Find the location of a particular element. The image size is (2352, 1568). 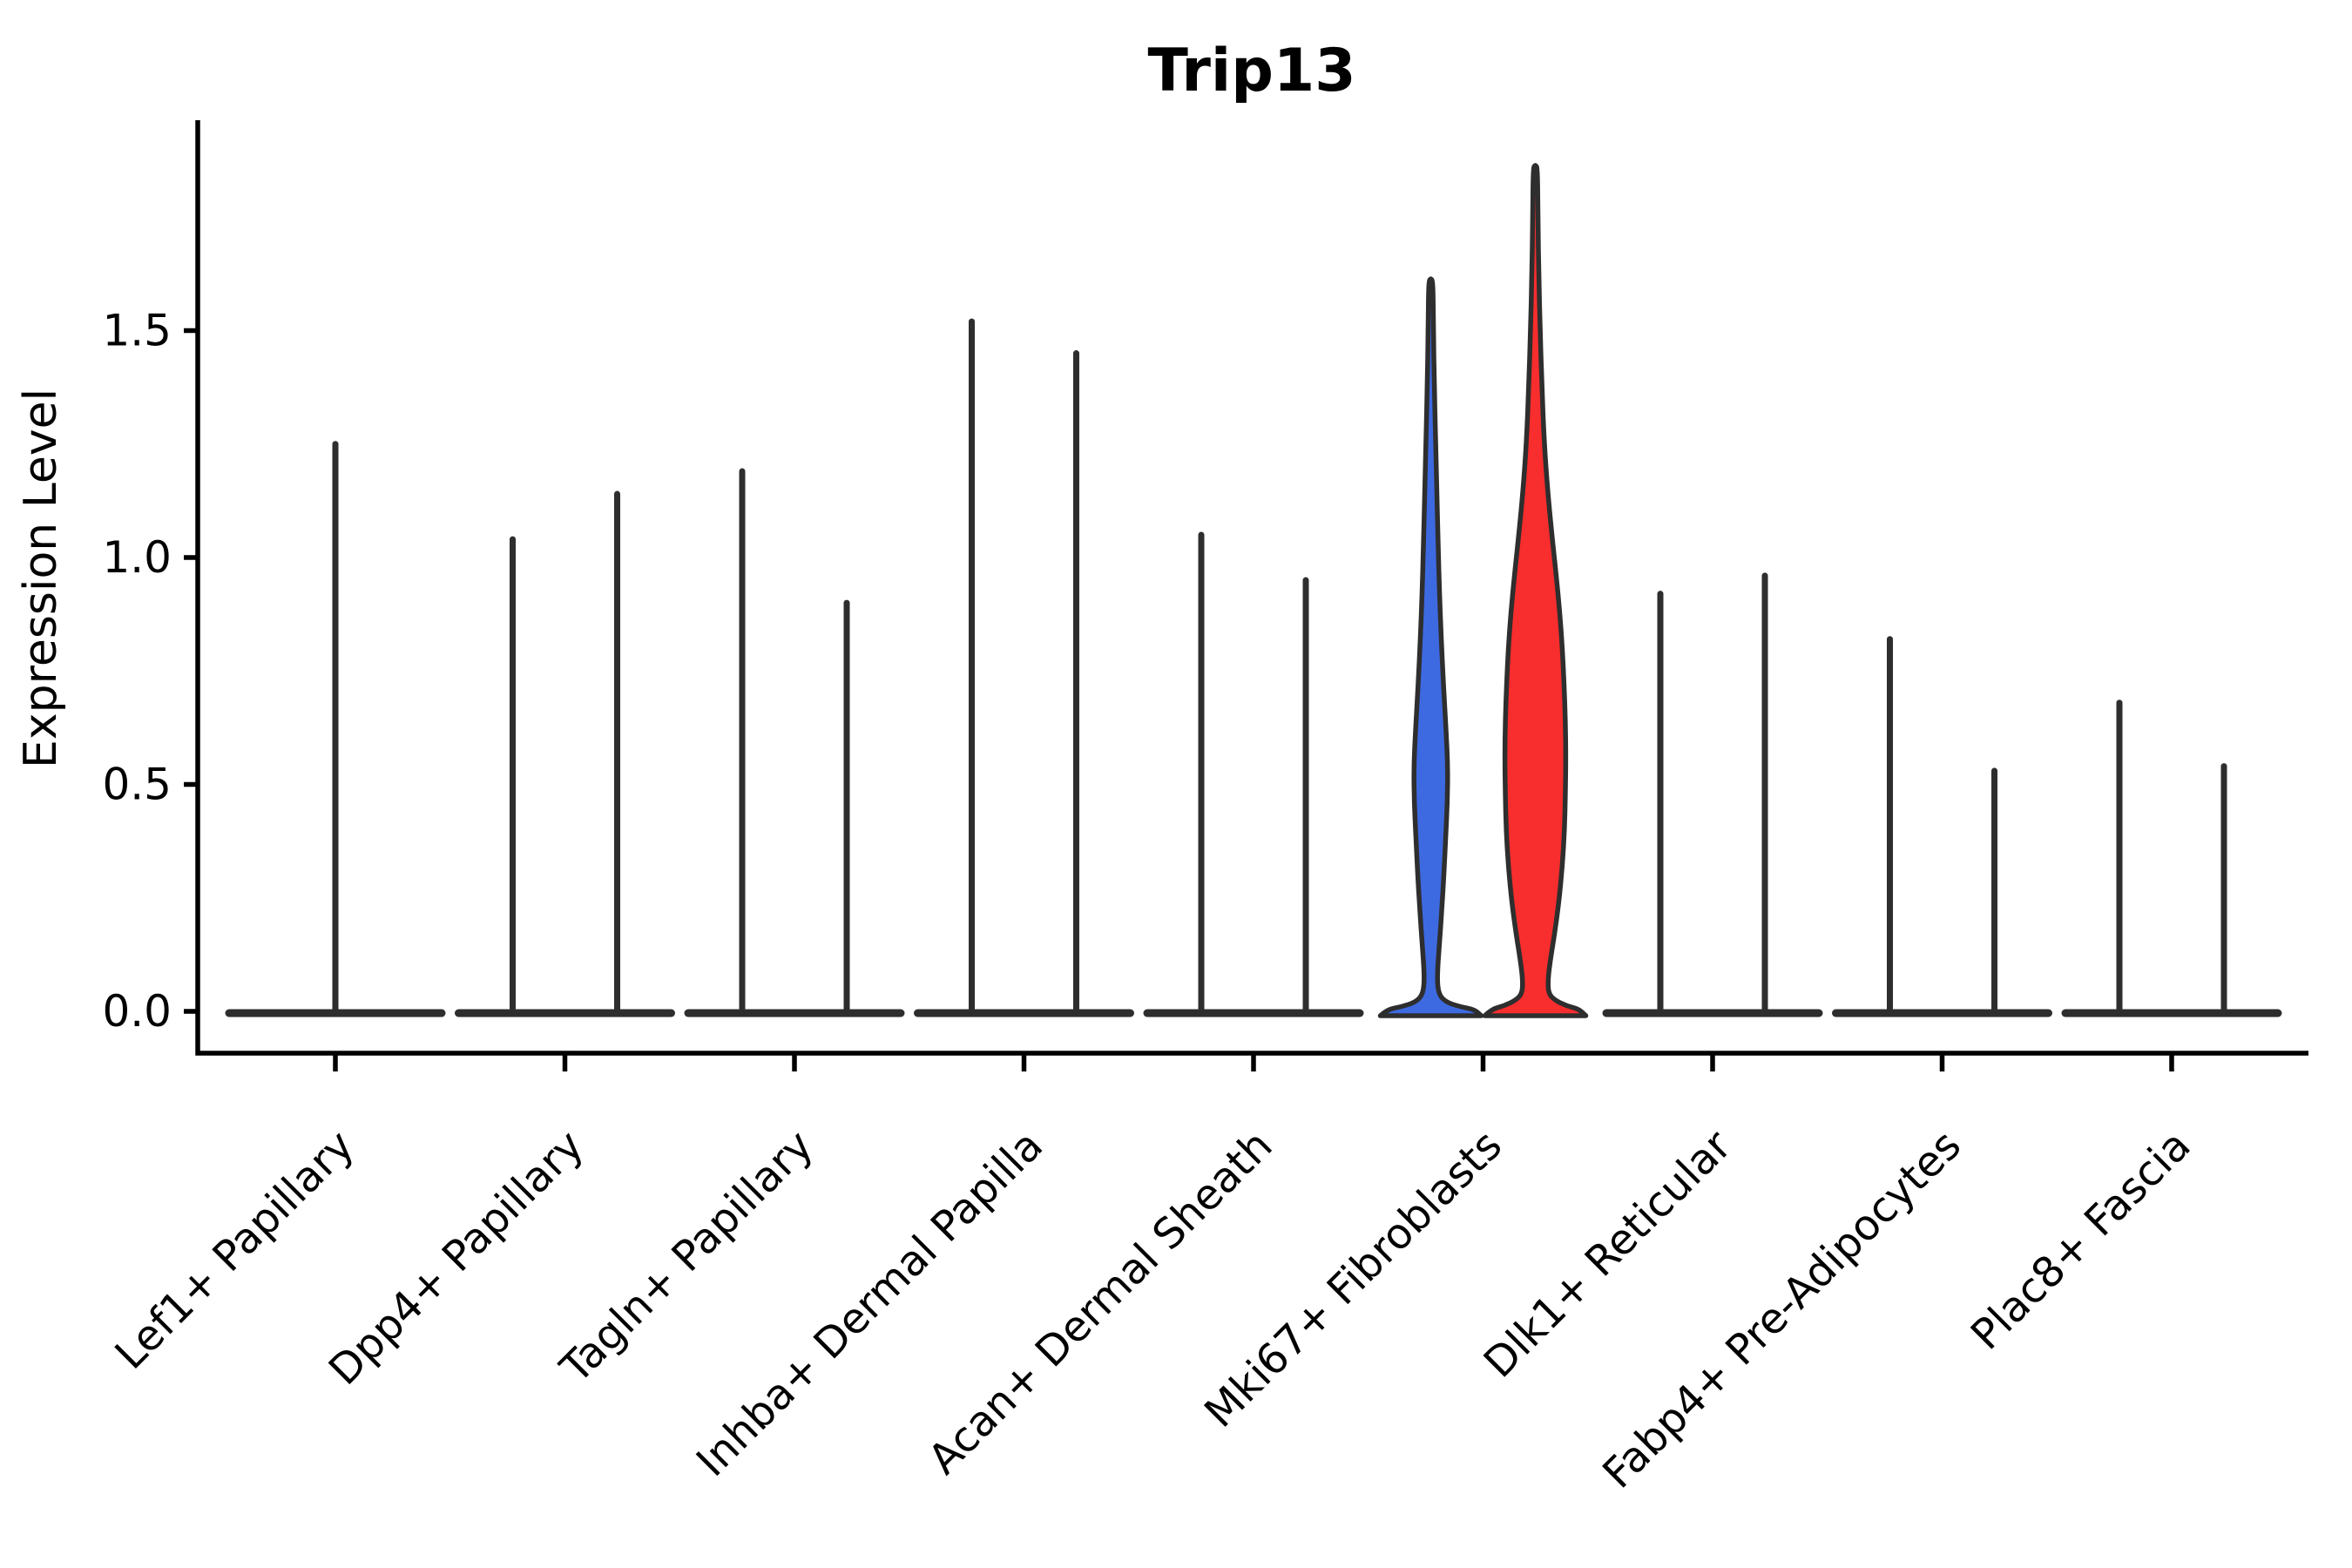

x-tick-label: Dlk1+ Reticular is located at coordinates (1608, 1254).